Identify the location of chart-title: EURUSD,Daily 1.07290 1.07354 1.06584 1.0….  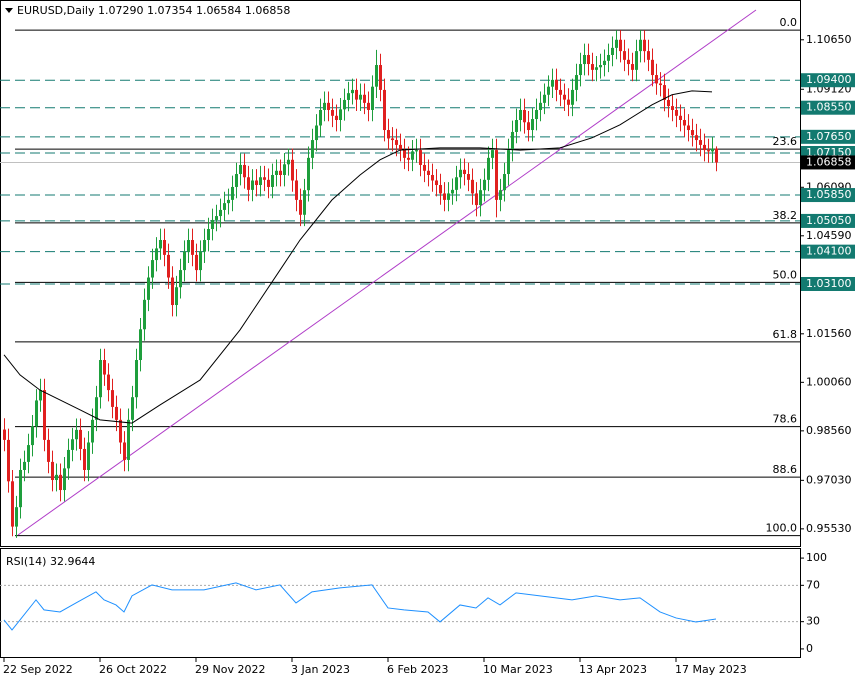
(153, 10).